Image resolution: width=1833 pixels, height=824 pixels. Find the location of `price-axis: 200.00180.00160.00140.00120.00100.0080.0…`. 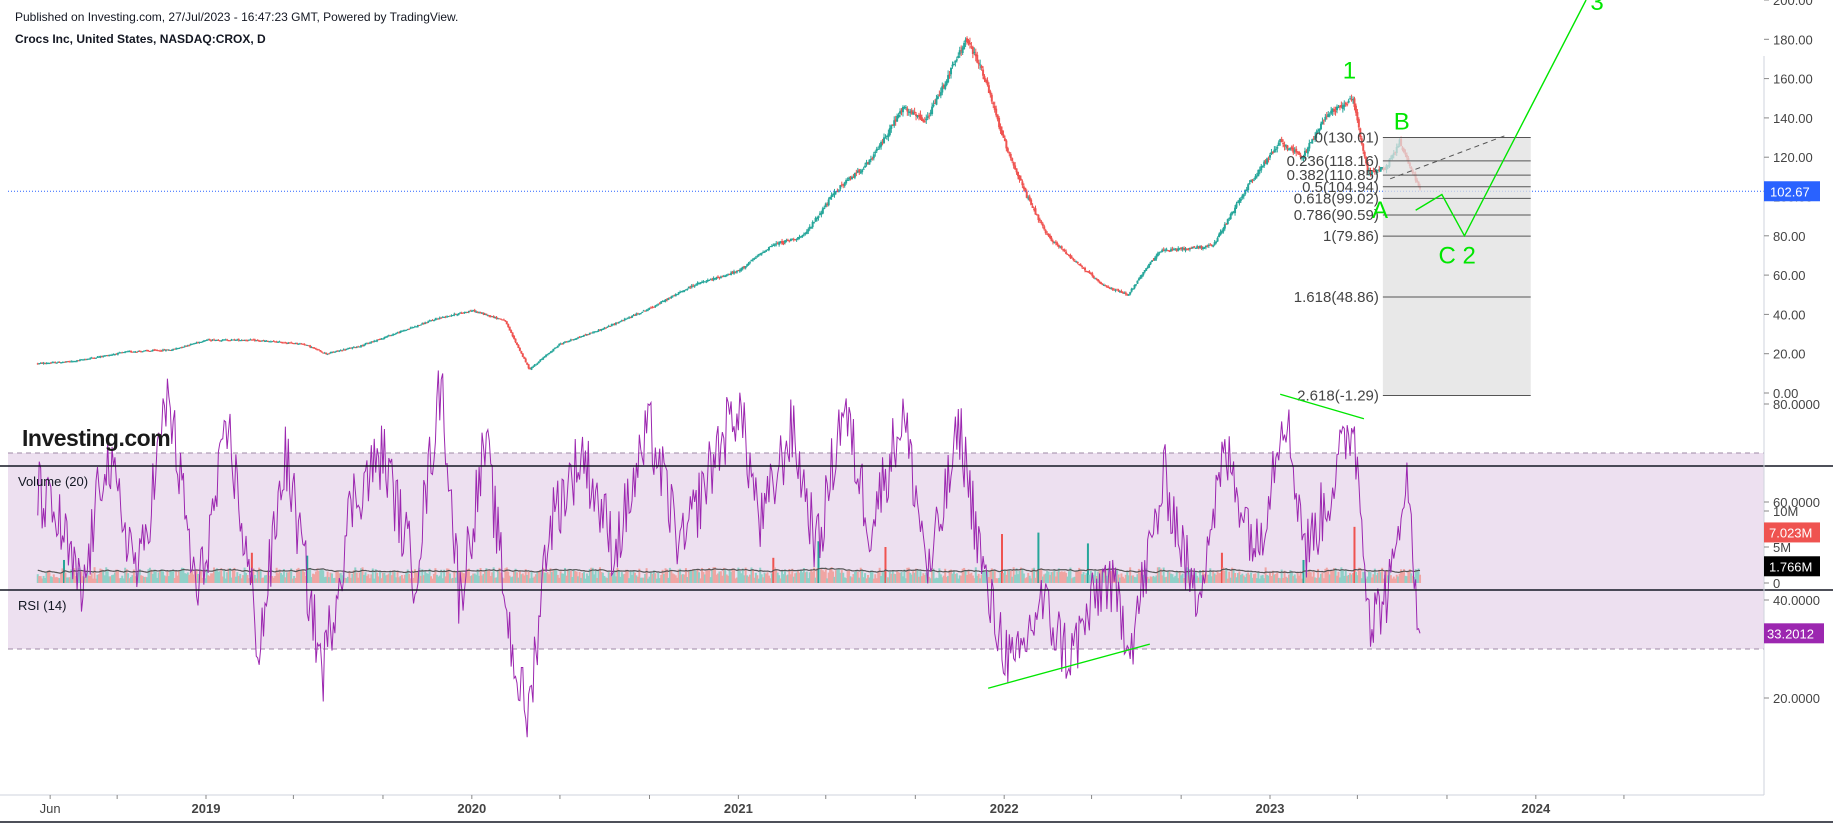

price-axis: 200.00180.00160.00140.00120.00100.0080.0… is located at coordinates (1792, 200).